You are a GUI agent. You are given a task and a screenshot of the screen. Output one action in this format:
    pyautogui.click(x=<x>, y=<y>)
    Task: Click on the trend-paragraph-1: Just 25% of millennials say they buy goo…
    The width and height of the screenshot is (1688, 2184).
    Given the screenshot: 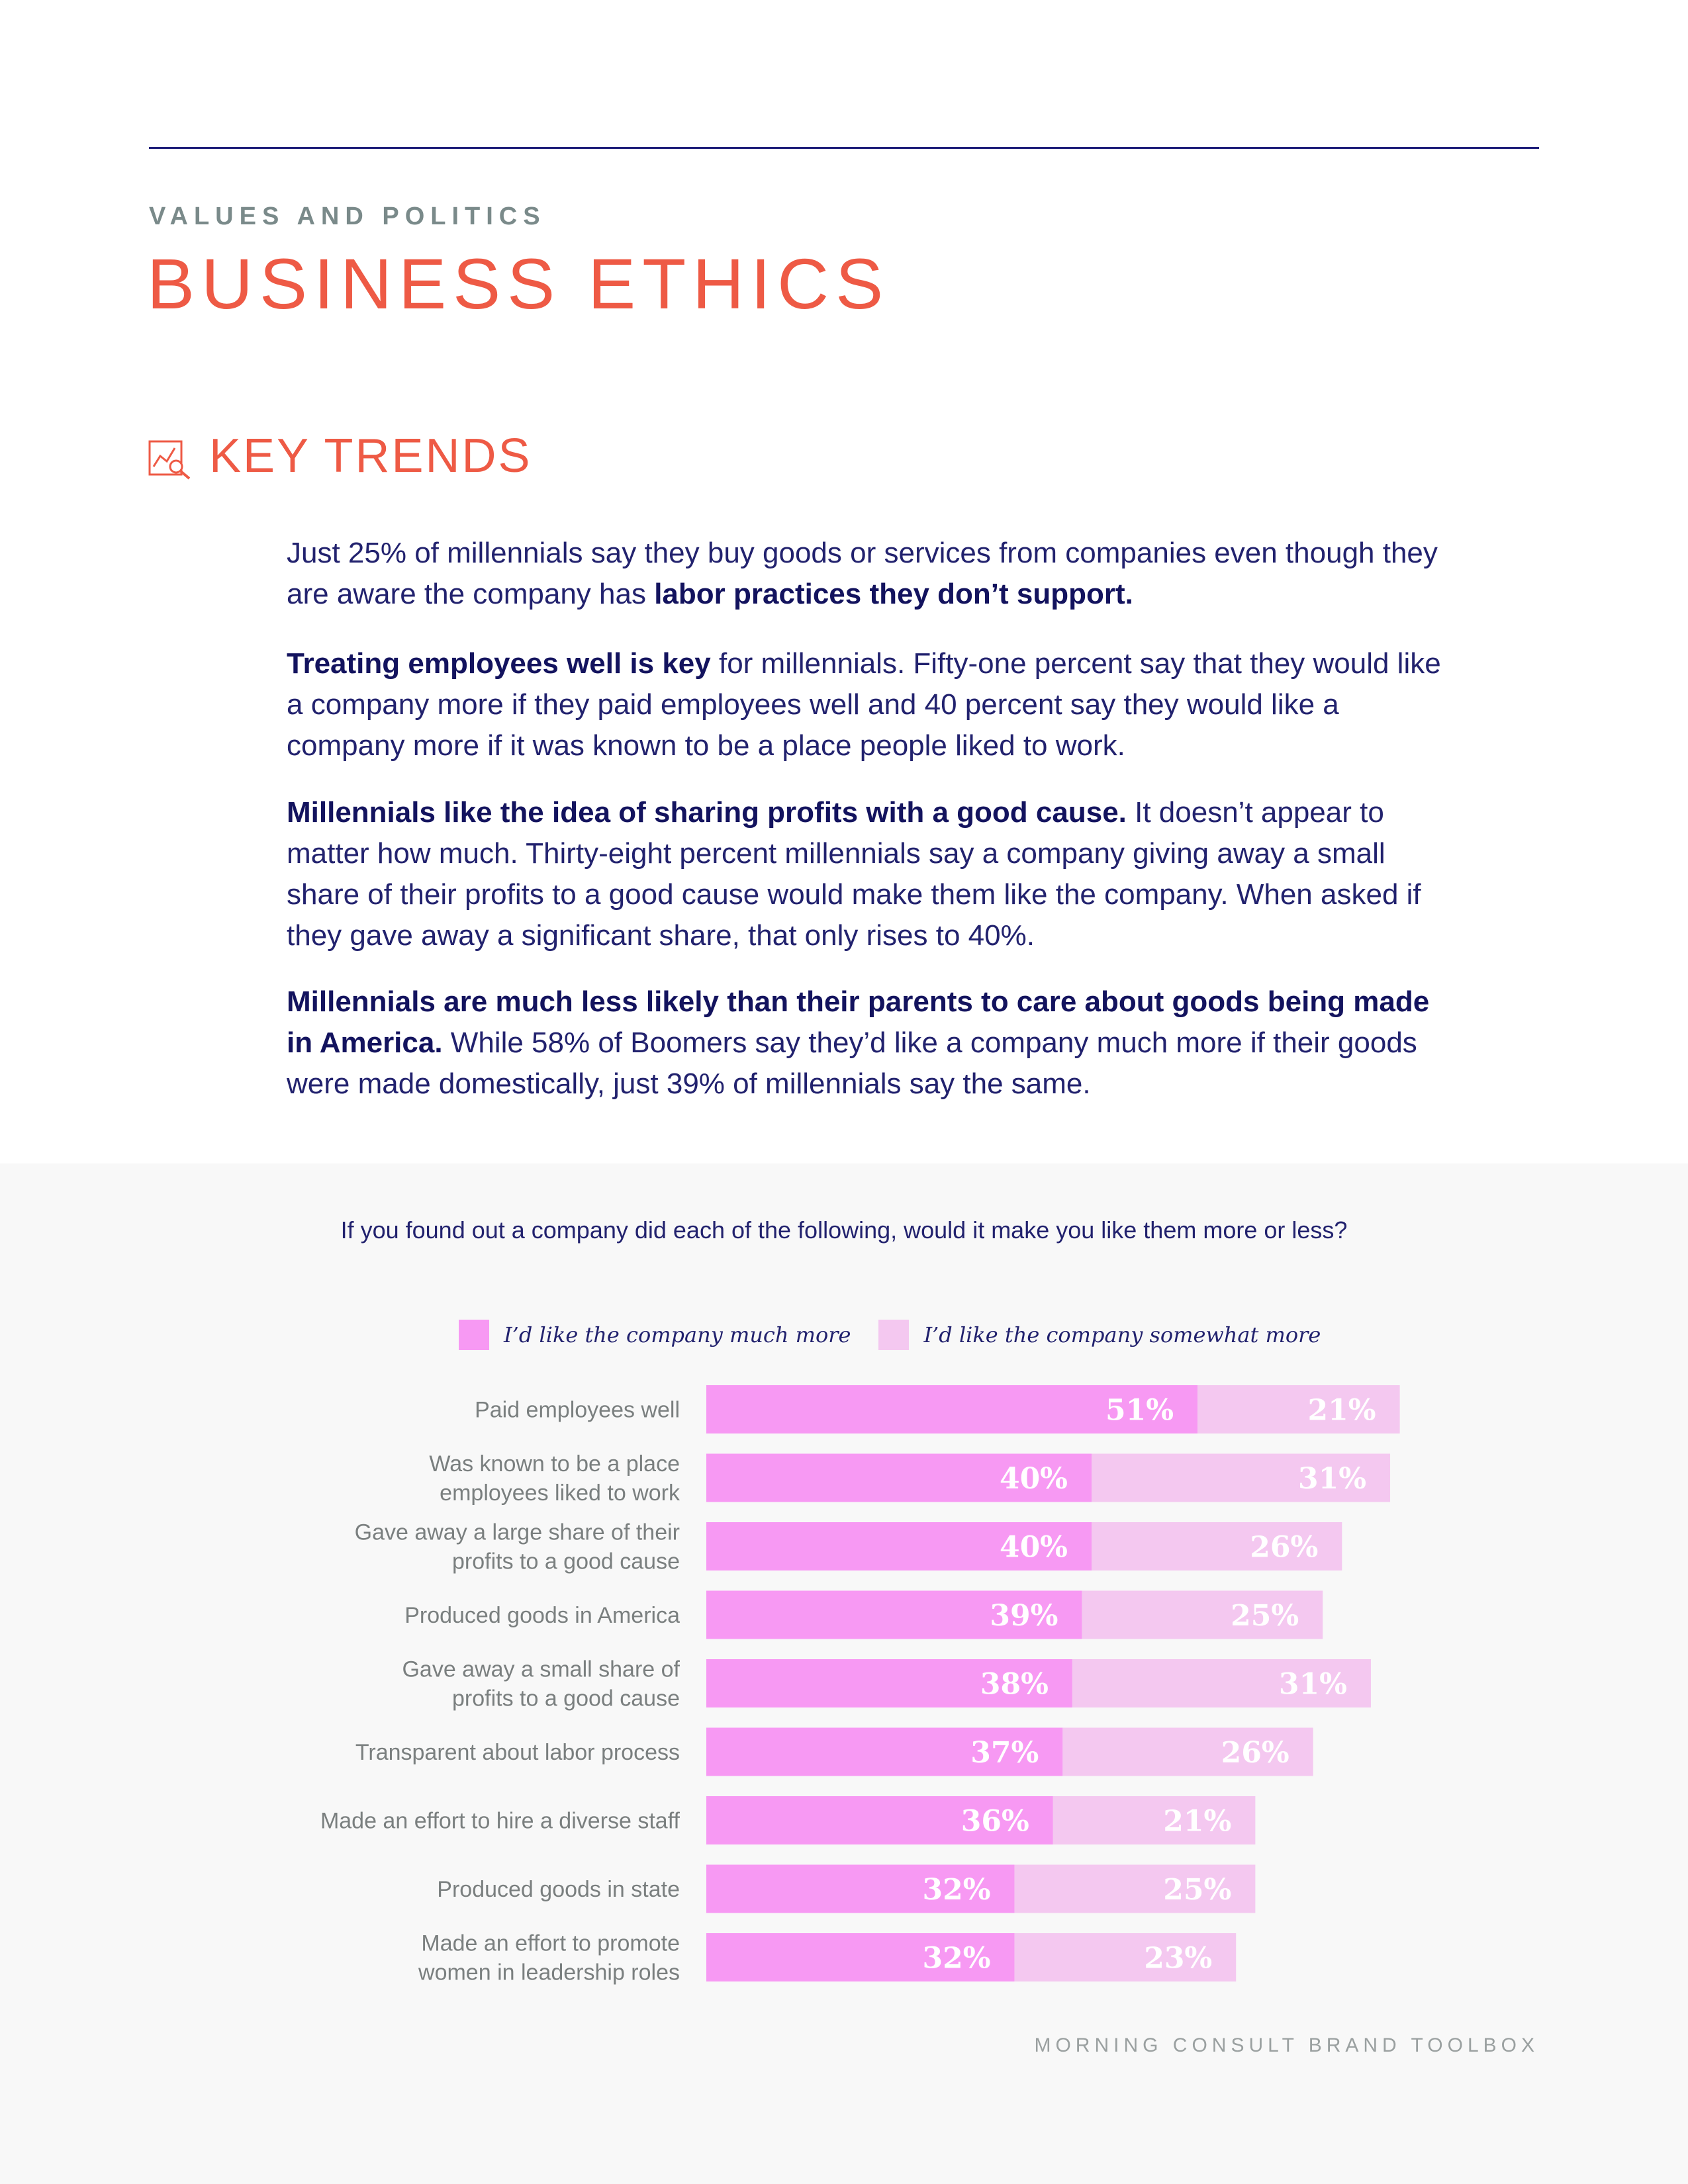 What is the action you would take?
    pyautogui.click(x=869, y=574)
    